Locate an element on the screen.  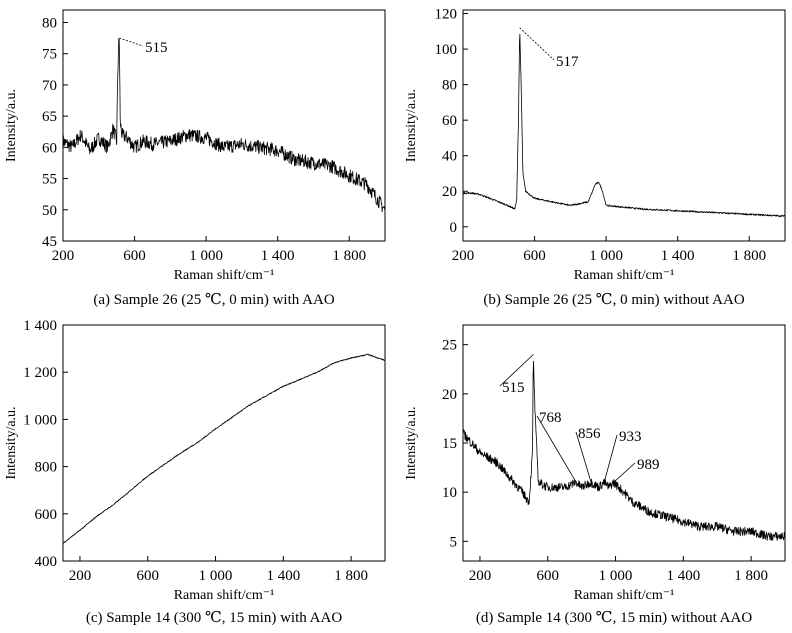
peak-label: 517 is located at coordinates (567, 62).